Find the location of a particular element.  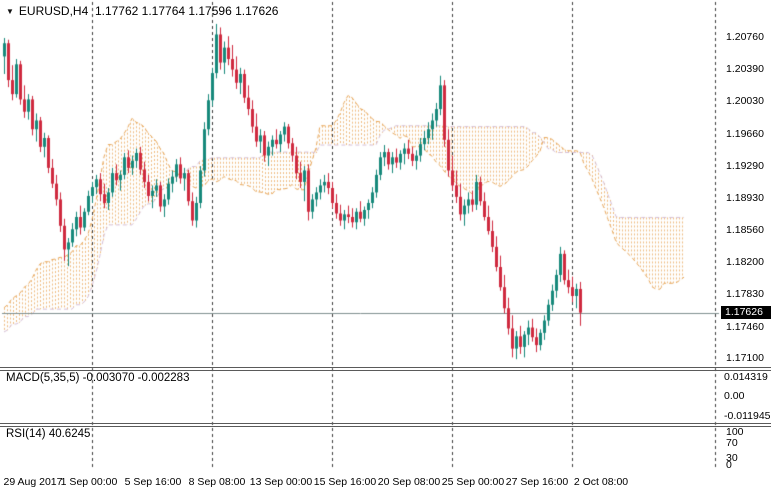

time-axis-label: 25 Sep 00:00 is located at coordinates (473, 482).